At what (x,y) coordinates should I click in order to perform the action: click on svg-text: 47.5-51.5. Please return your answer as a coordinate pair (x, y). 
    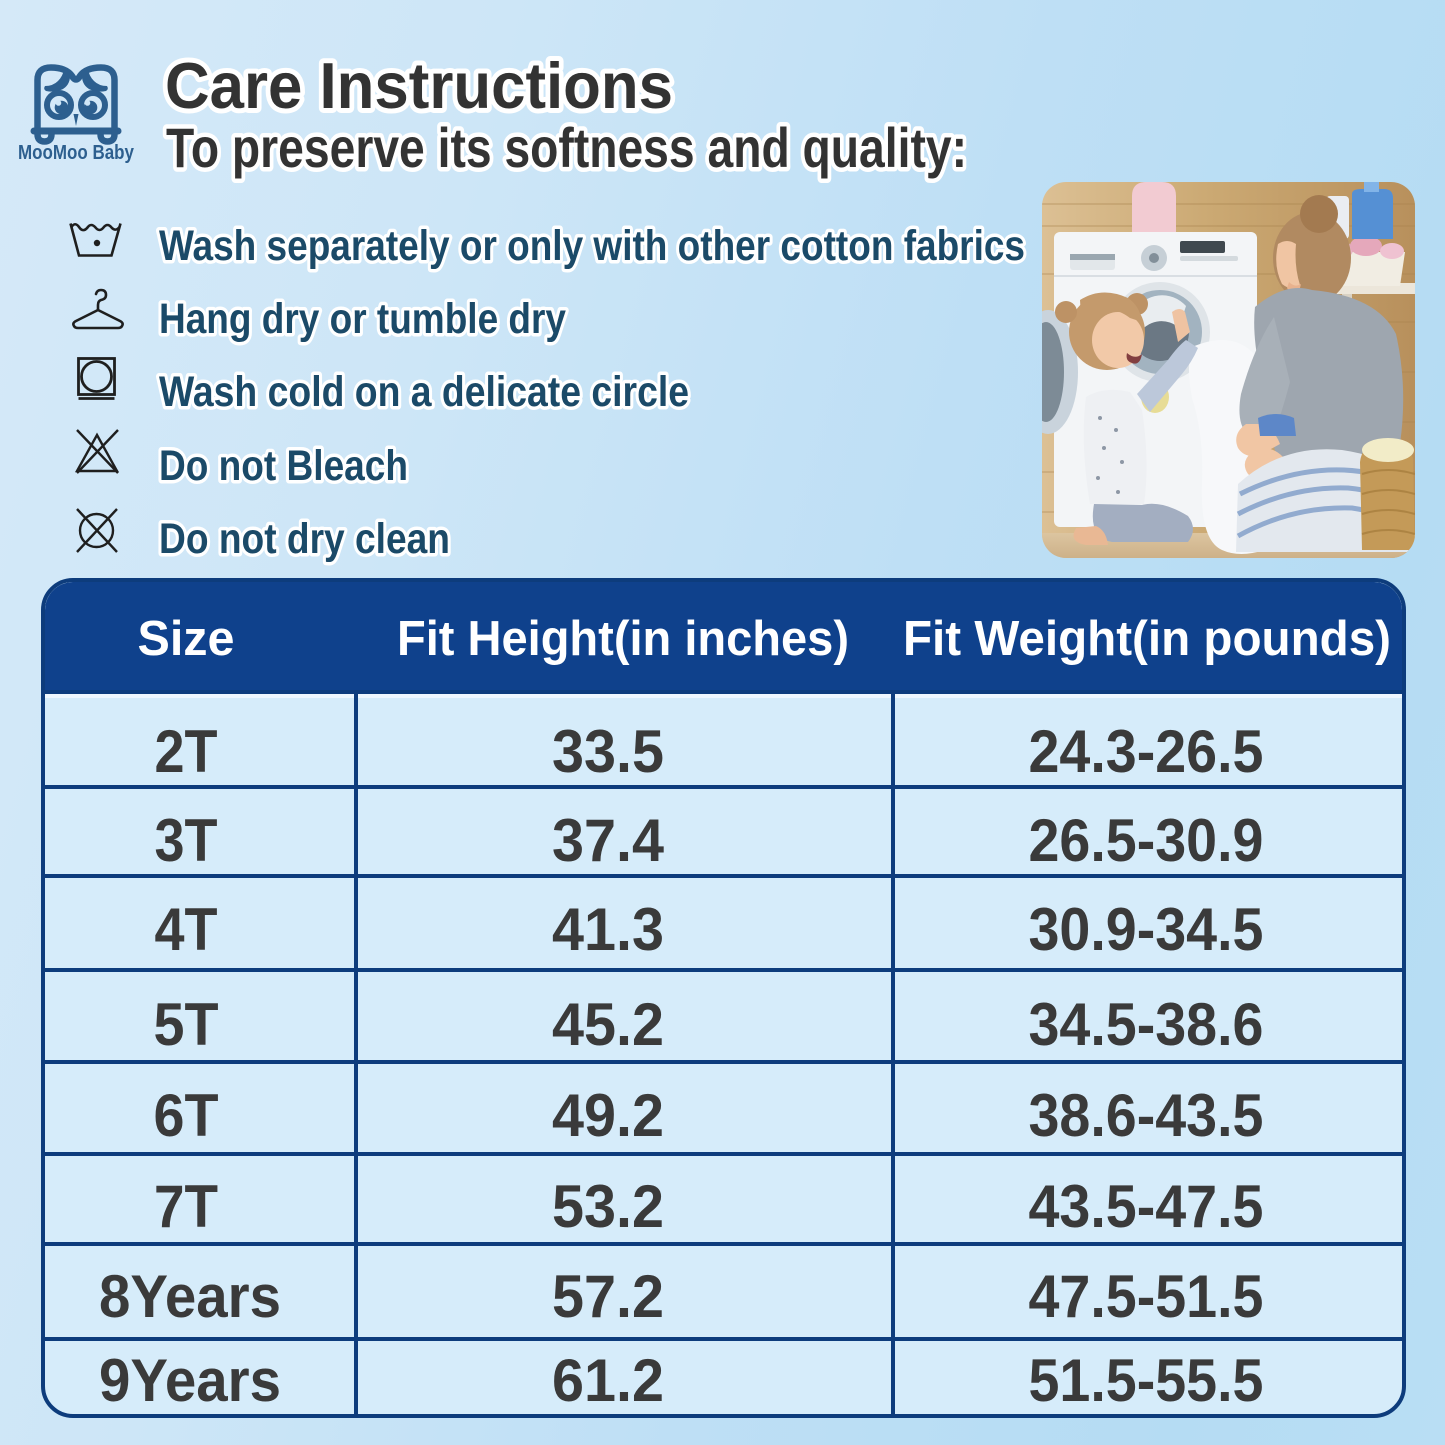
    Looking at the image, I should click on (1146, 1296).